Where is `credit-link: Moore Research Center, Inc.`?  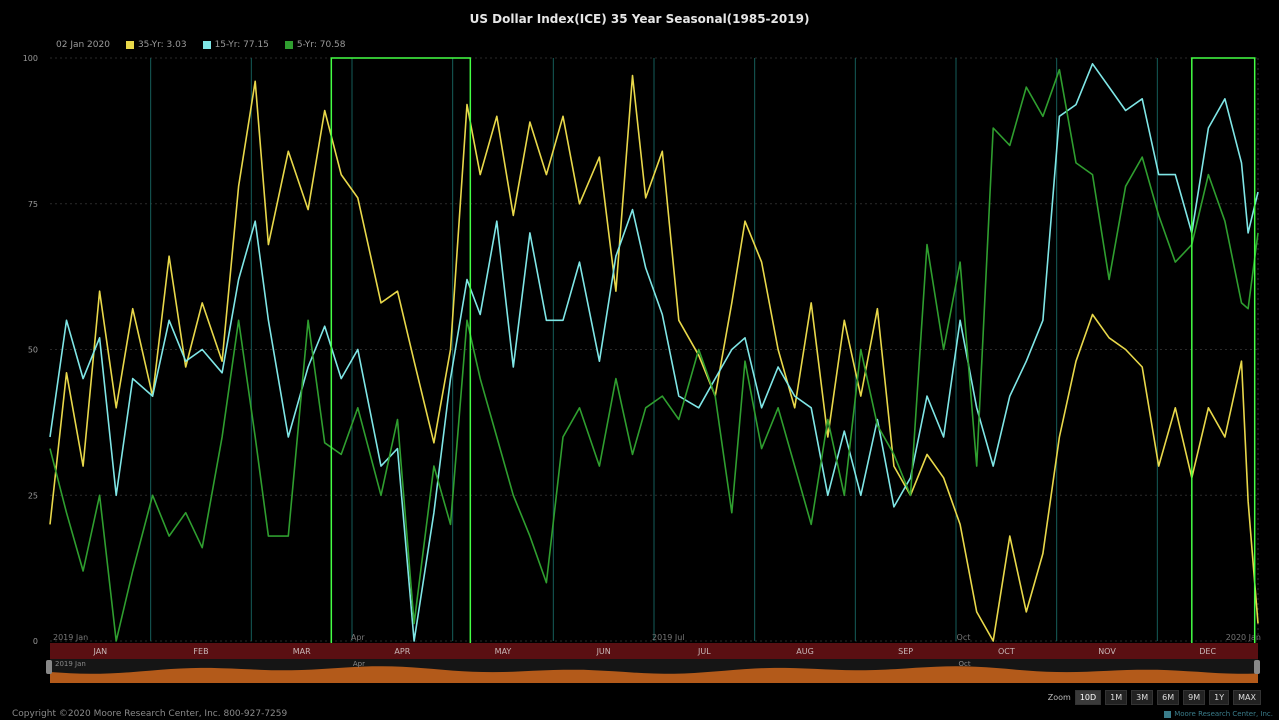 credit-link: Moore Research Center, Inc. is located at coordinates (1218, 714).